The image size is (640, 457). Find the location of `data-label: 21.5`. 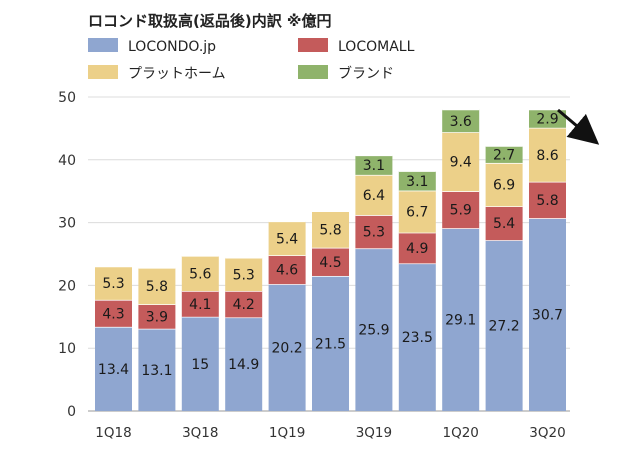

data-label: 21.5 is located at coordinates (330, 344).